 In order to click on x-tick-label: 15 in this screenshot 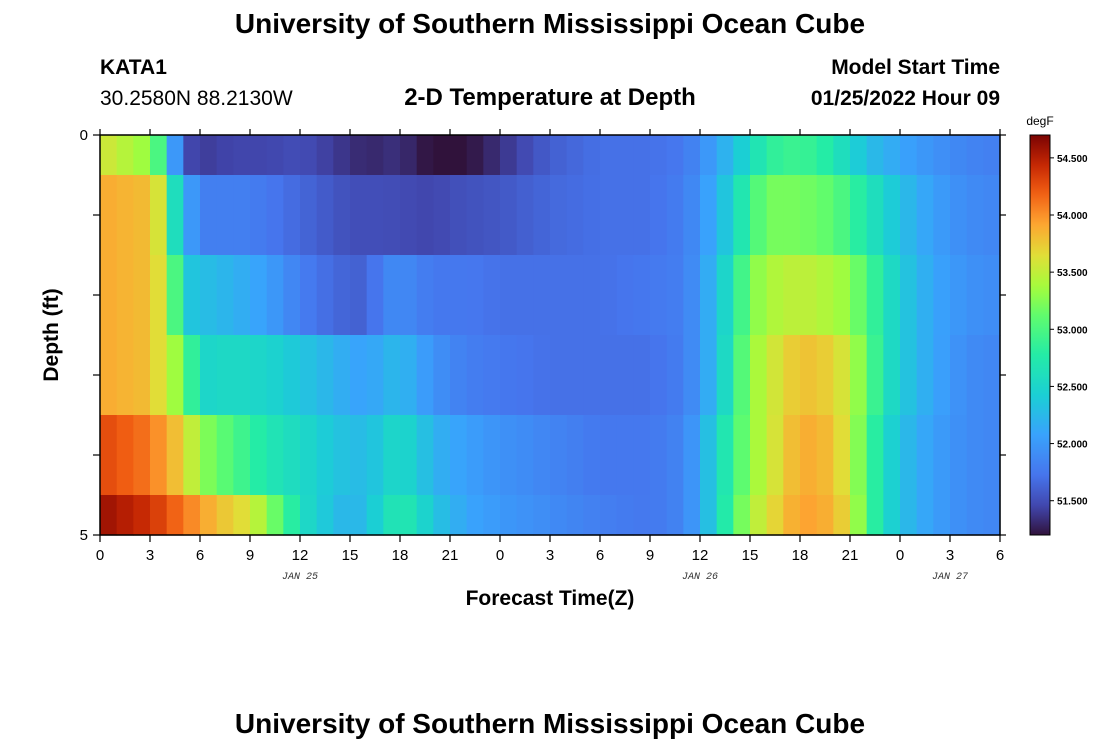, I will do `click(750, 555)`.